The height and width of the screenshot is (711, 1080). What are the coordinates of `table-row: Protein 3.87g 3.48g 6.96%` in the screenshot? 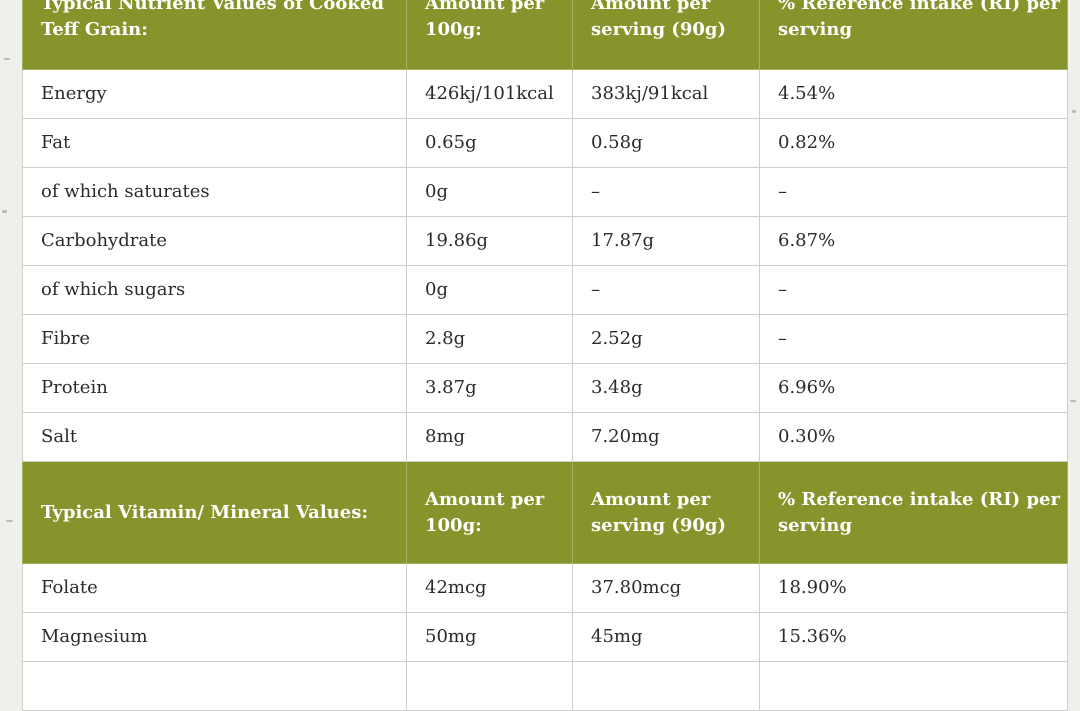 It's located at (545, 388).